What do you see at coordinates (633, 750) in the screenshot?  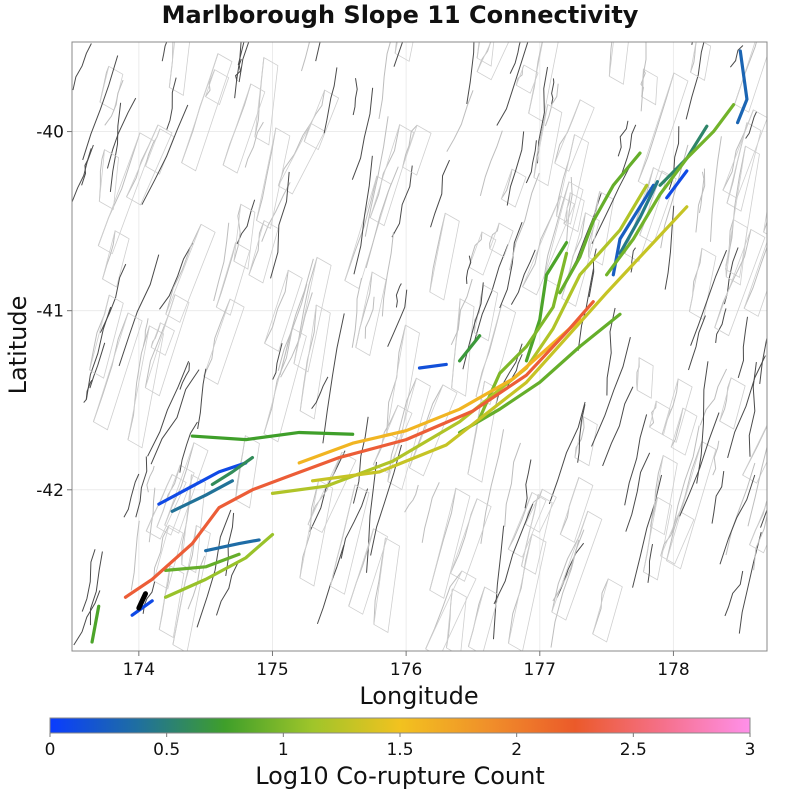 I see `colorbar-tick-label: 2.5` at bounding box center [633, 750].